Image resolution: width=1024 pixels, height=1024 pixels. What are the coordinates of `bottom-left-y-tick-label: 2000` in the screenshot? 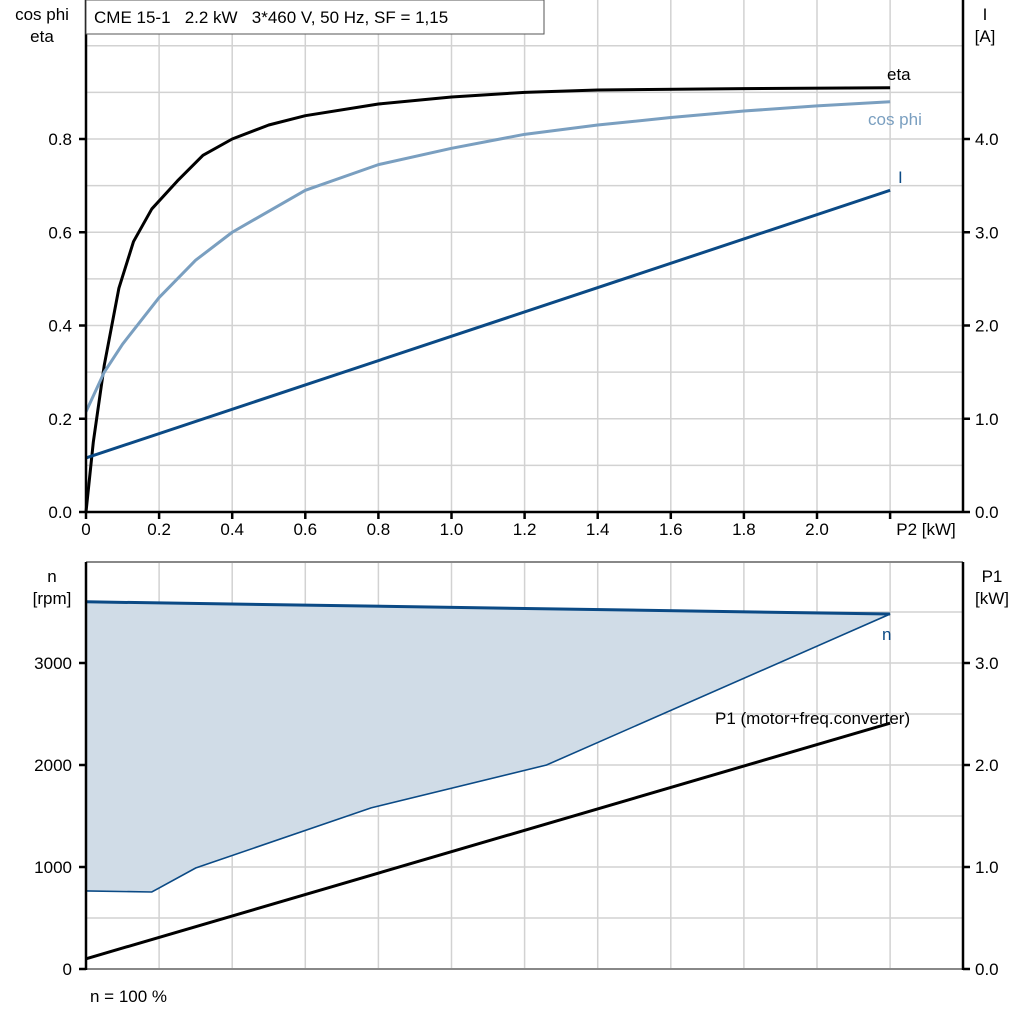 It's located at (53, 765).